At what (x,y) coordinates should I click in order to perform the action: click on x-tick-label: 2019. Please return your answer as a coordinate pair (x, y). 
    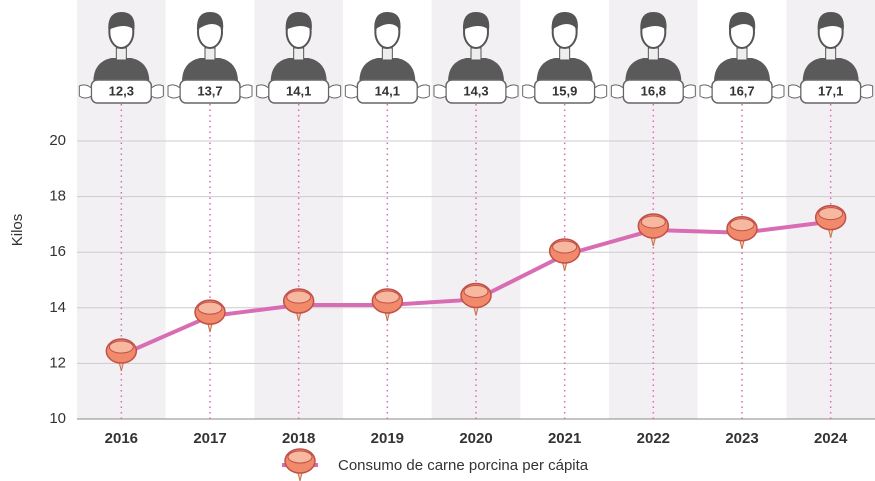
    Looking at the image, I should click on (387, 438).